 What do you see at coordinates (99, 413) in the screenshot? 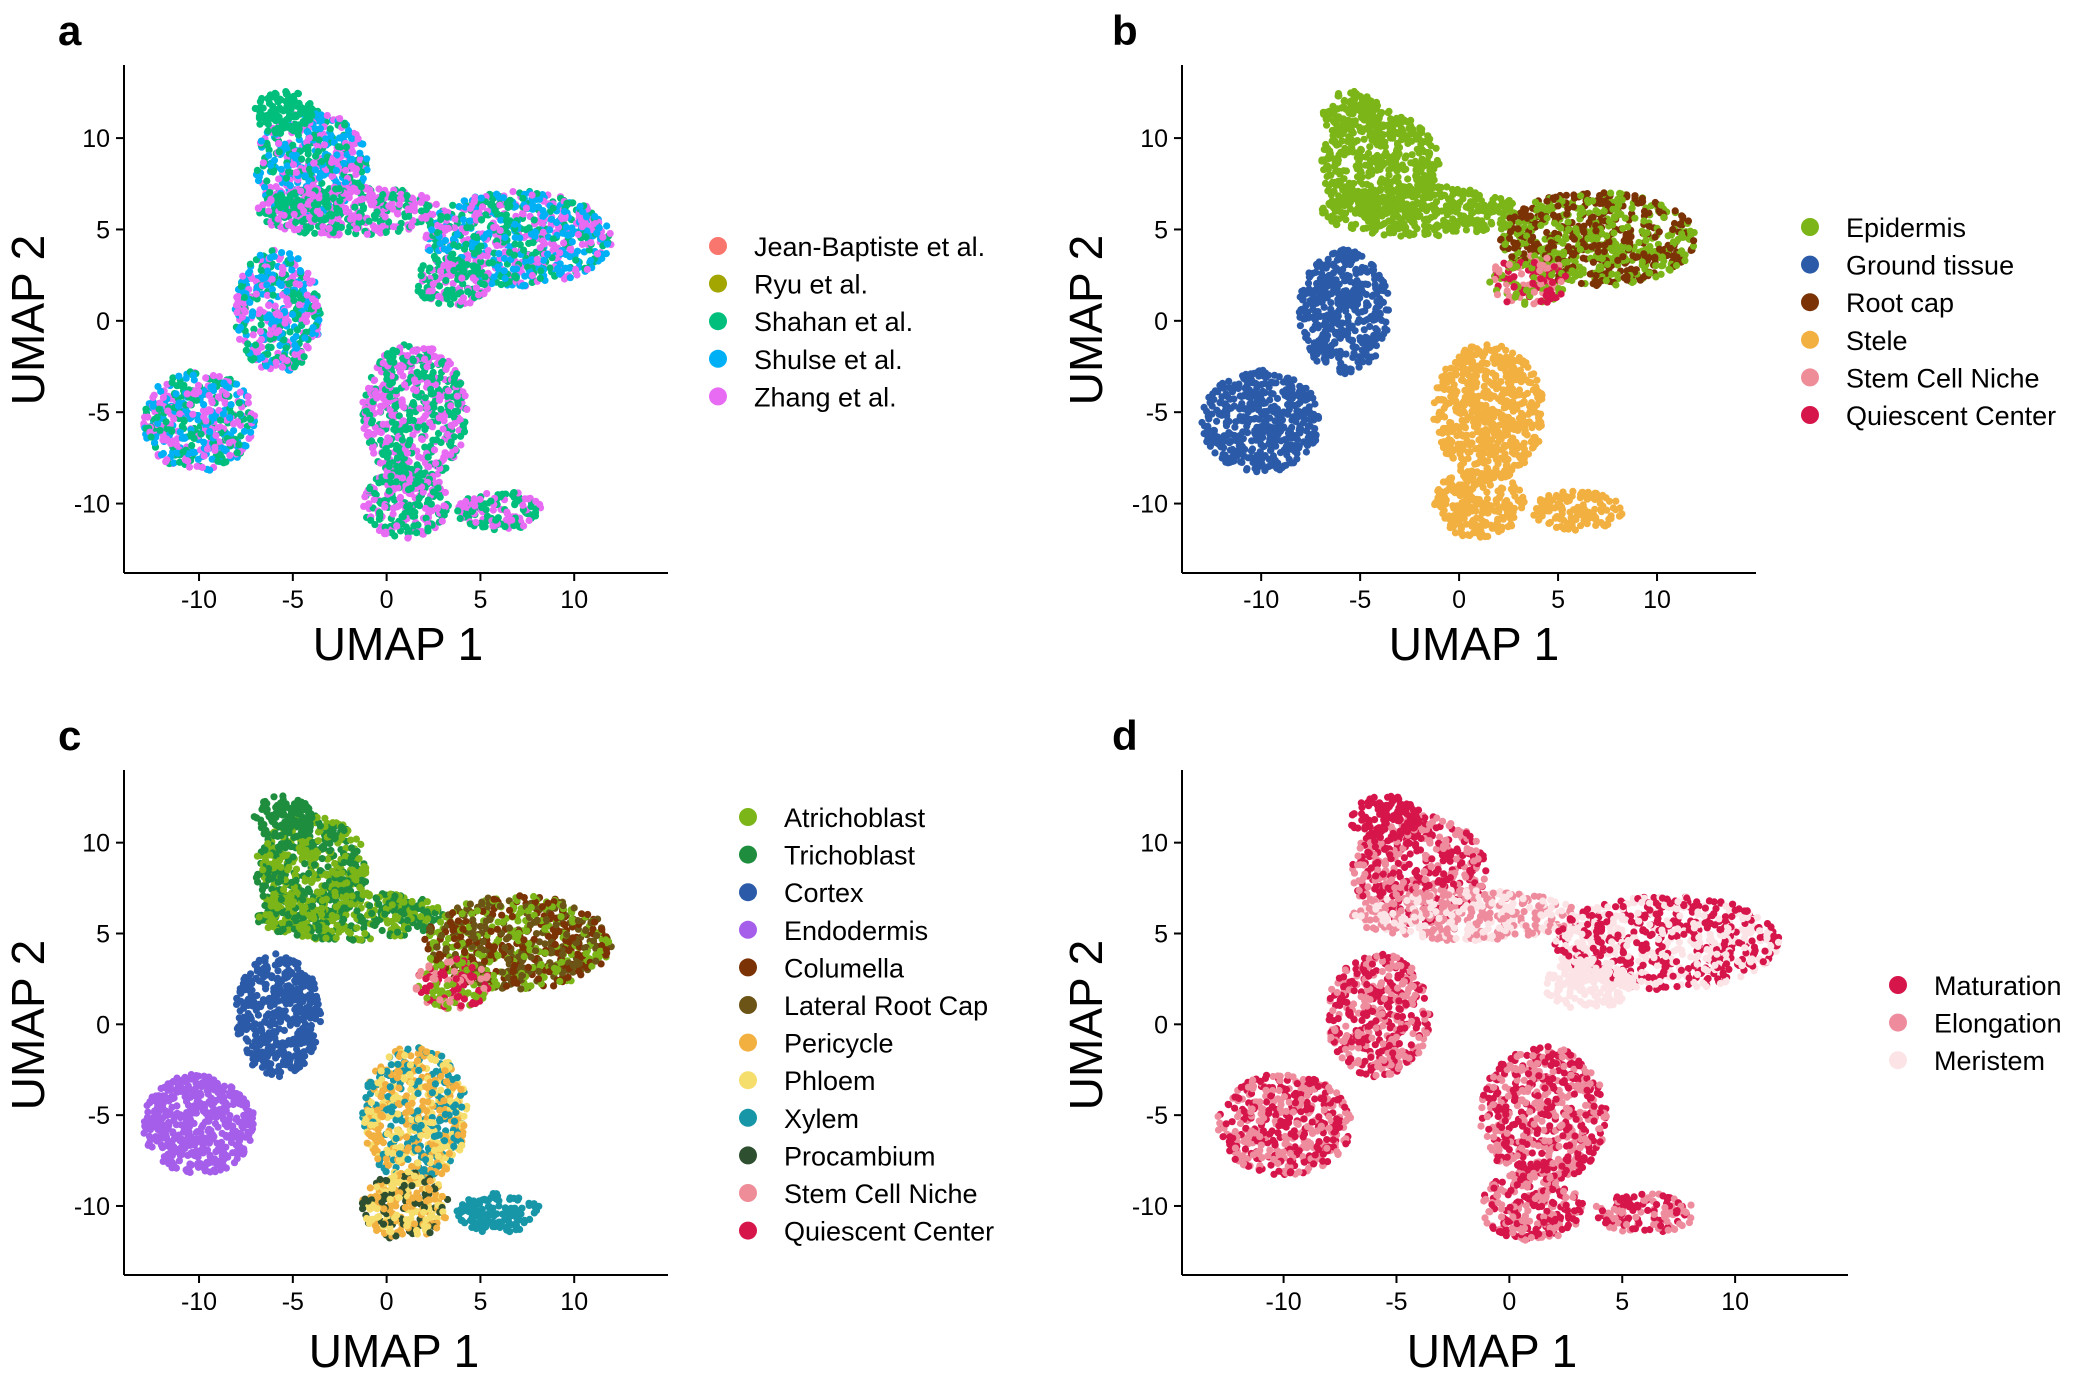
I see `y-tick-label: -5` at bounding box center [99, 413].